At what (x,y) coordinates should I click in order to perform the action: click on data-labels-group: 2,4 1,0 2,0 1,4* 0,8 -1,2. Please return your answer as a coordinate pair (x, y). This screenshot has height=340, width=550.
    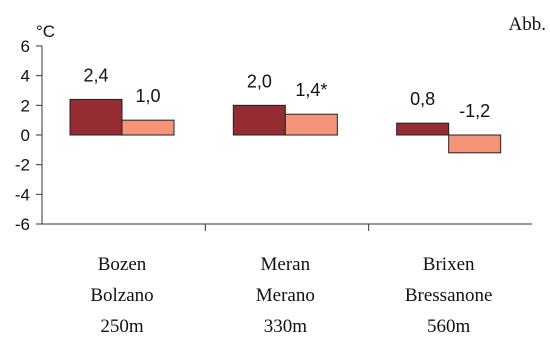
    Looking at the image, I should click on (286, 93).